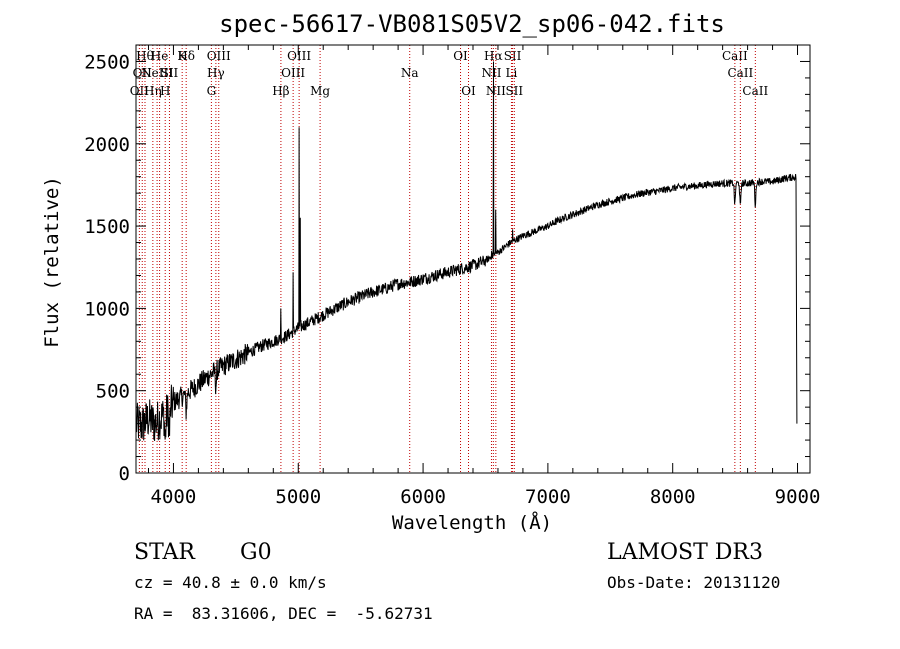 The image size is (900, 649). Describe the element at coordinates (493, 56) in the screenshot. I see `line-label-21: Hα` at that location.